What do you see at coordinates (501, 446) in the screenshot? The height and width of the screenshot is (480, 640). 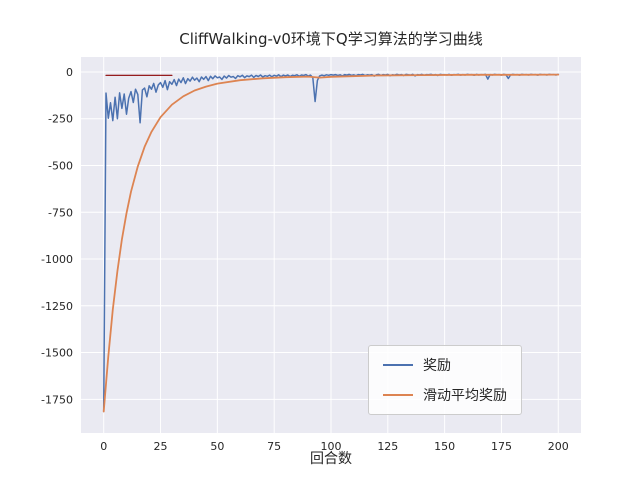 I see `x-tick-label: 175` at bounding box center [501, 446].